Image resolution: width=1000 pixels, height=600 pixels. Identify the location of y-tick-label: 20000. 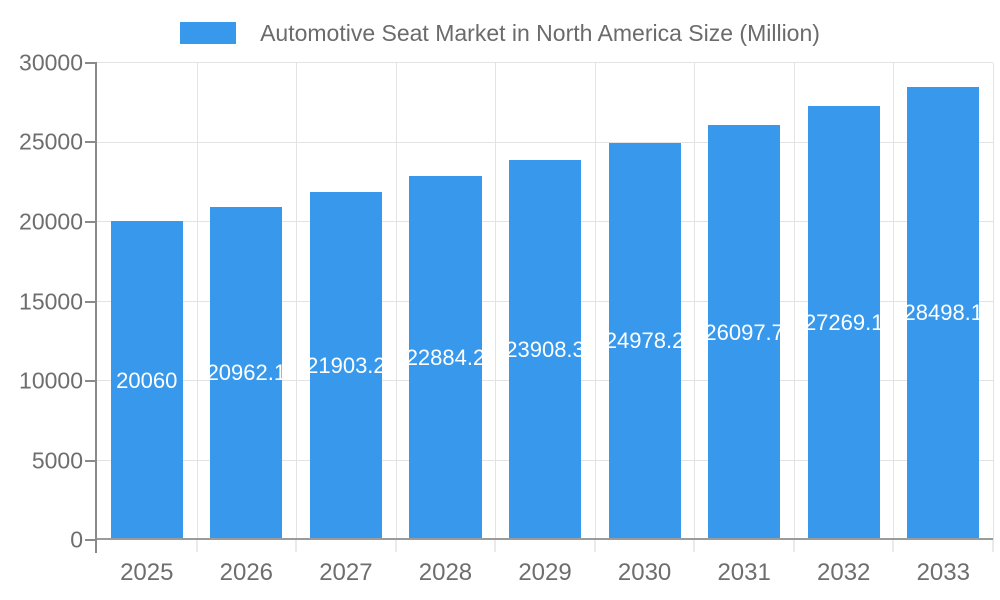
(51, 221).